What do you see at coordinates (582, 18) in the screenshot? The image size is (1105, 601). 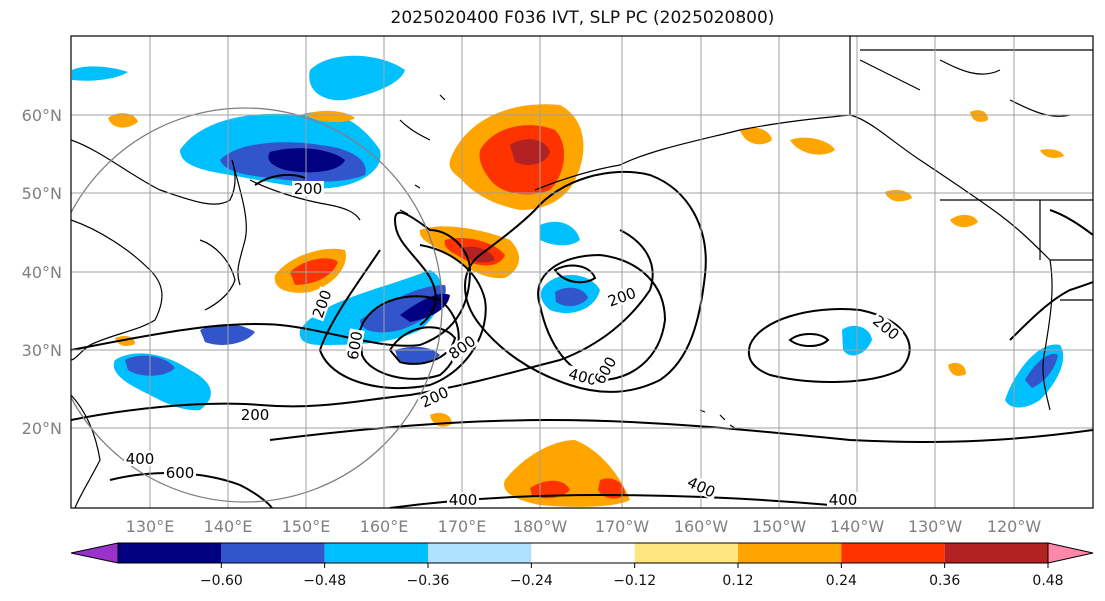 I see `map-title: 2025020400 F036 IVT, SLP PC (2025020800)` at bounding box center [582, 18].